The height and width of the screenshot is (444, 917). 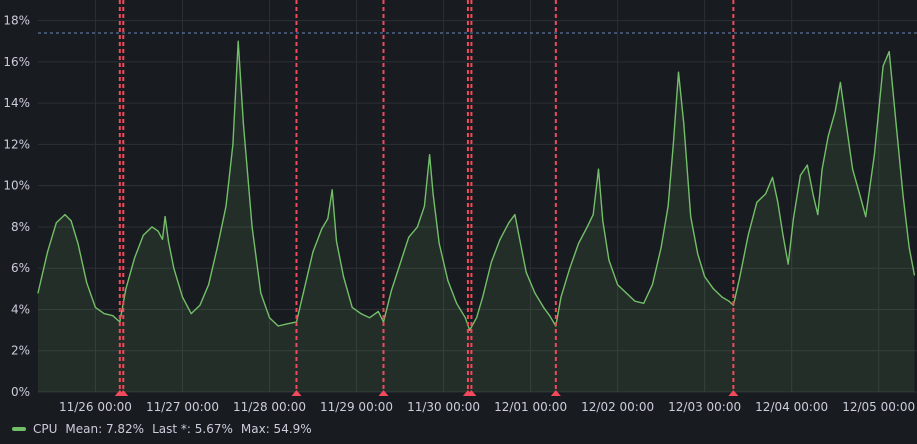 I want to click on x-tick-label: 11/30 00:00, so click(x=443, y=407).